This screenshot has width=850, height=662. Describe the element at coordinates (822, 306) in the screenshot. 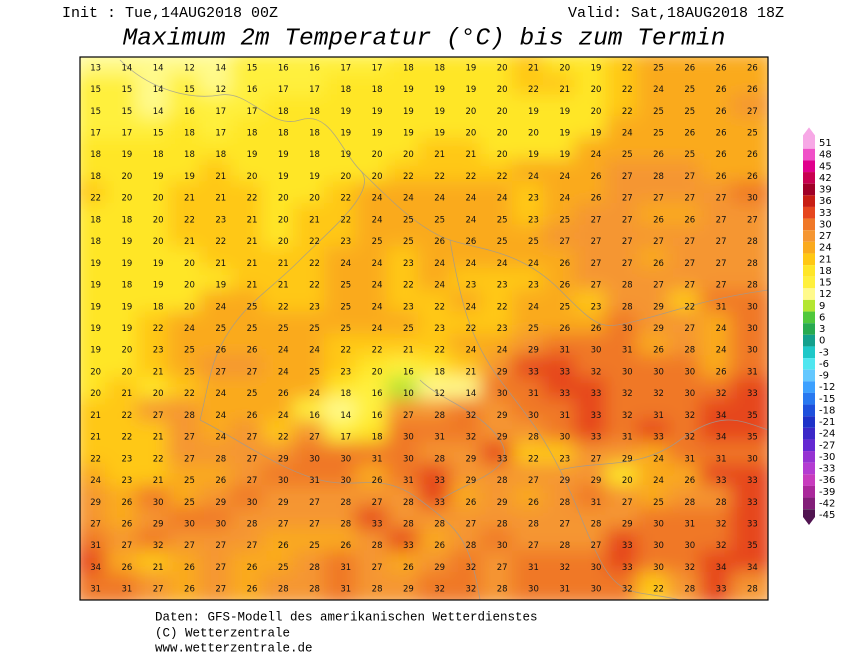

I see `legend-label: 9` at that location.